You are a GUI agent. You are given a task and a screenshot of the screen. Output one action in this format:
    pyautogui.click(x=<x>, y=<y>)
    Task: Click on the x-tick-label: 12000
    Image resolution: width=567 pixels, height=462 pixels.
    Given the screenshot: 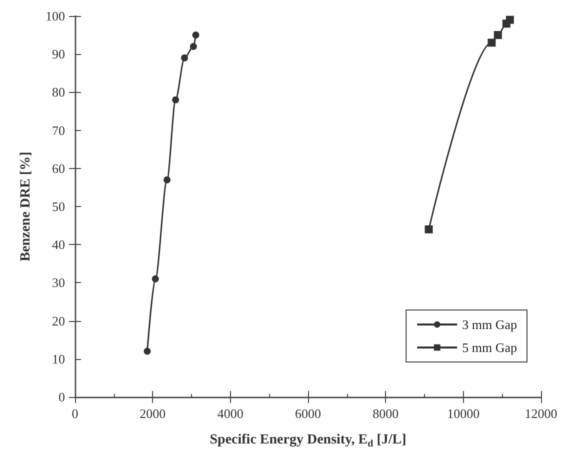 What is the action you would take?
    pyautogui.click(x=541, y=413)
    